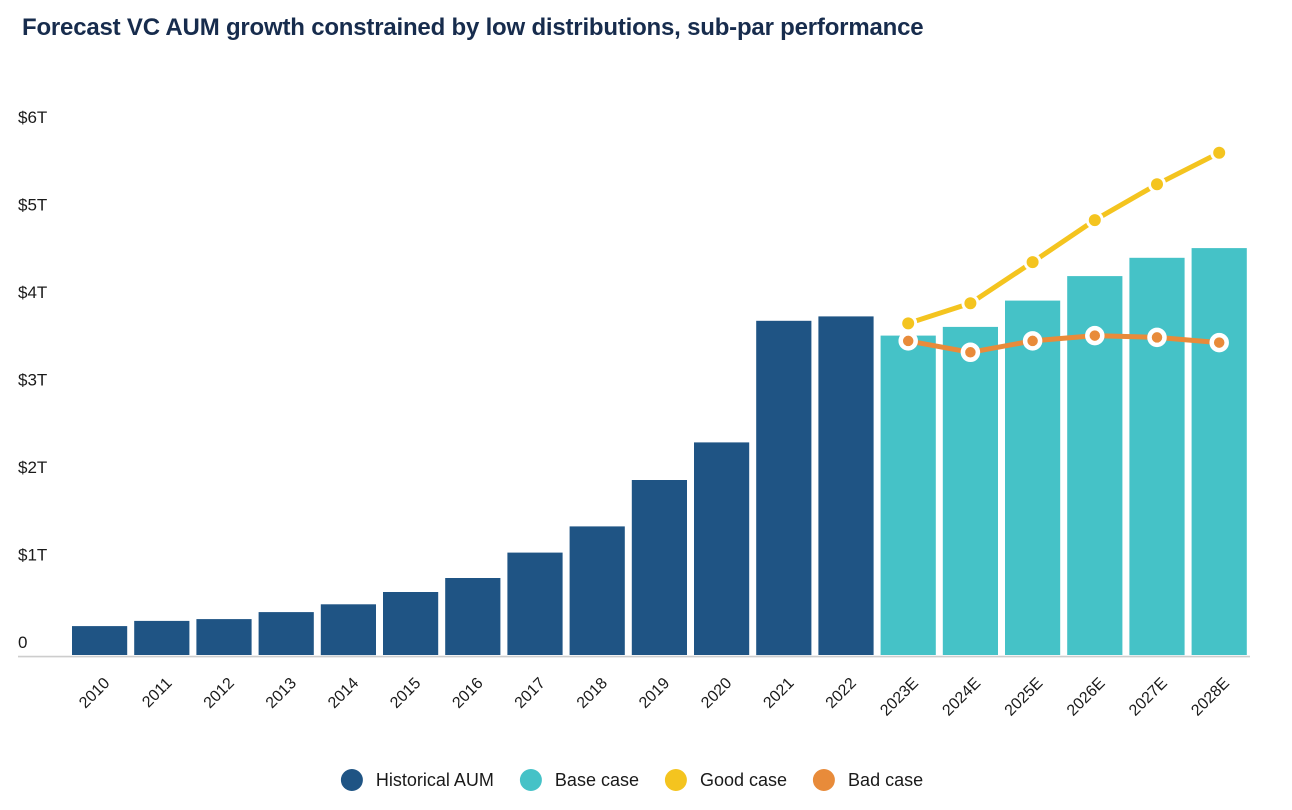 This screenshot has width=1292, height=810. Describe the element at coordinates (841, 693) in the screenshot. I see `x-axis-tick-label: 2022` at that location.